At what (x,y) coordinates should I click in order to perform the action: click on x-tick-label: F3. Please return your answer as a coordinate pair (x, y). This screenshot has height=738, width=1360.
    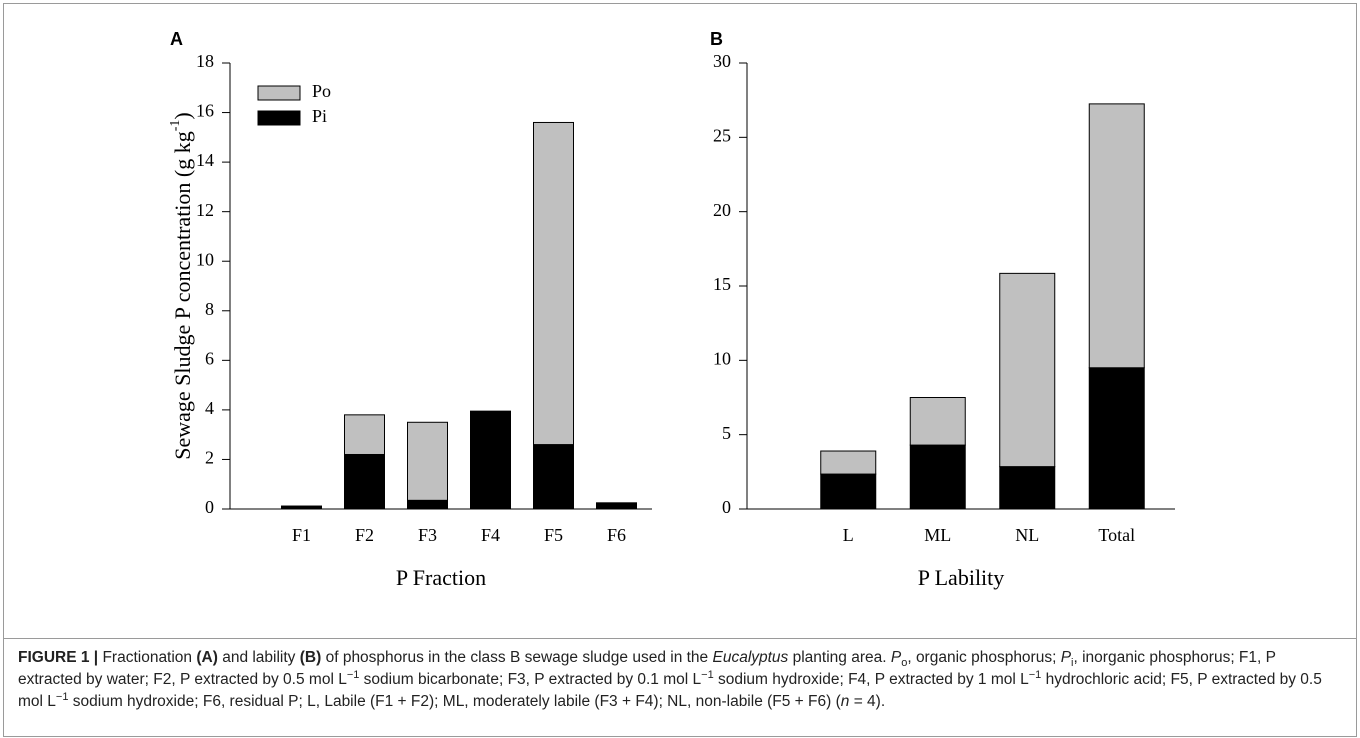
    Looking at the image, I should click on (427, 535).